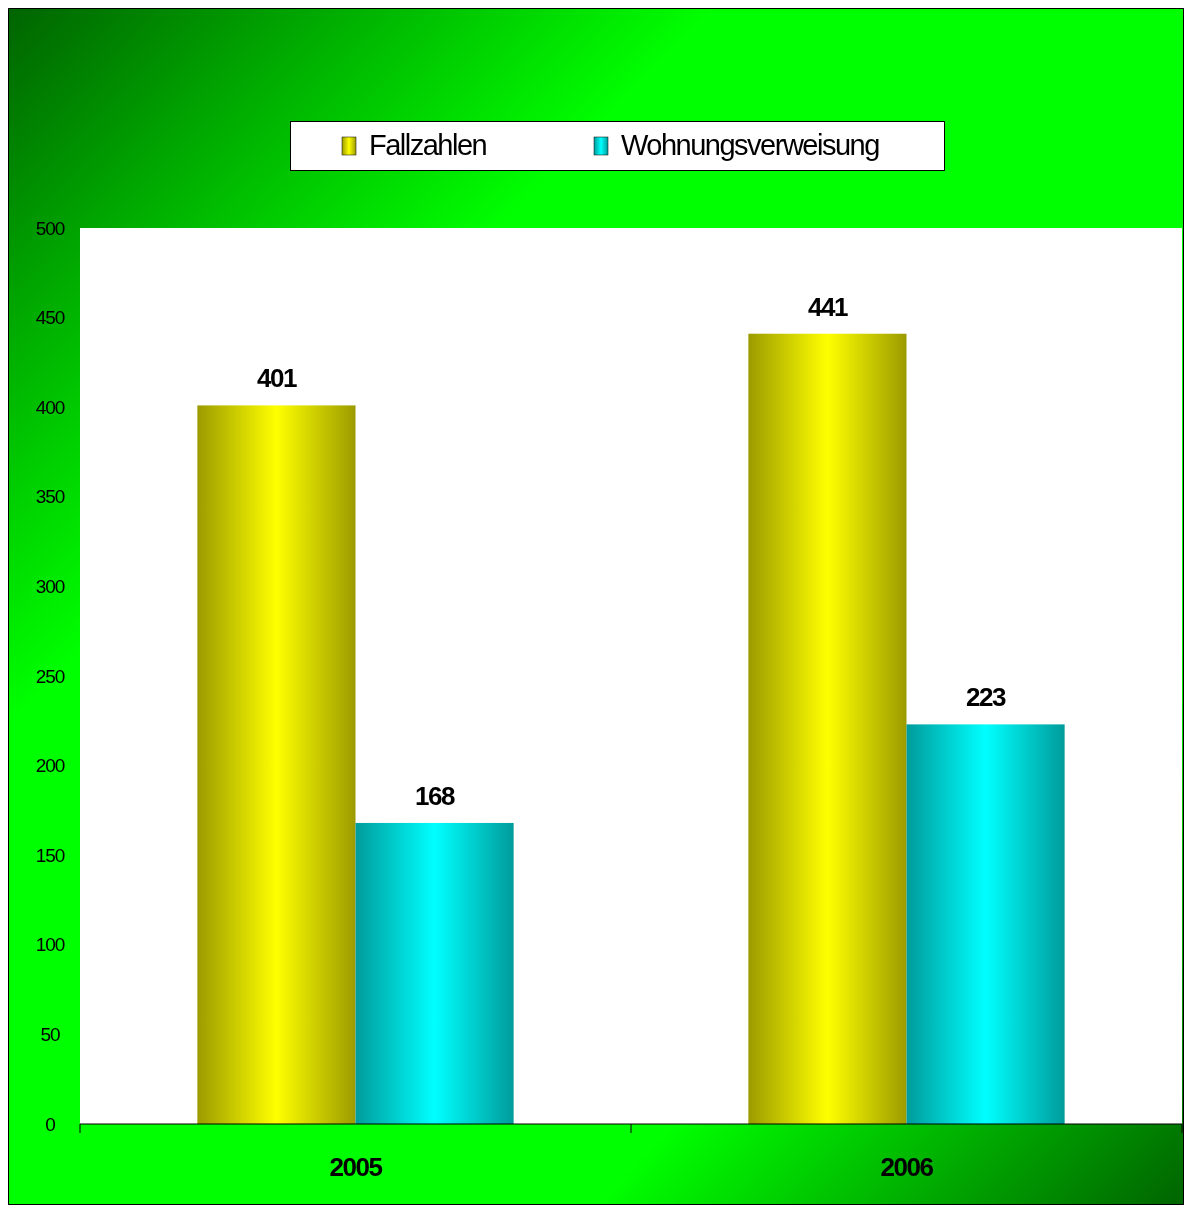  I want to click on data-label: 223, so click(986, 697).